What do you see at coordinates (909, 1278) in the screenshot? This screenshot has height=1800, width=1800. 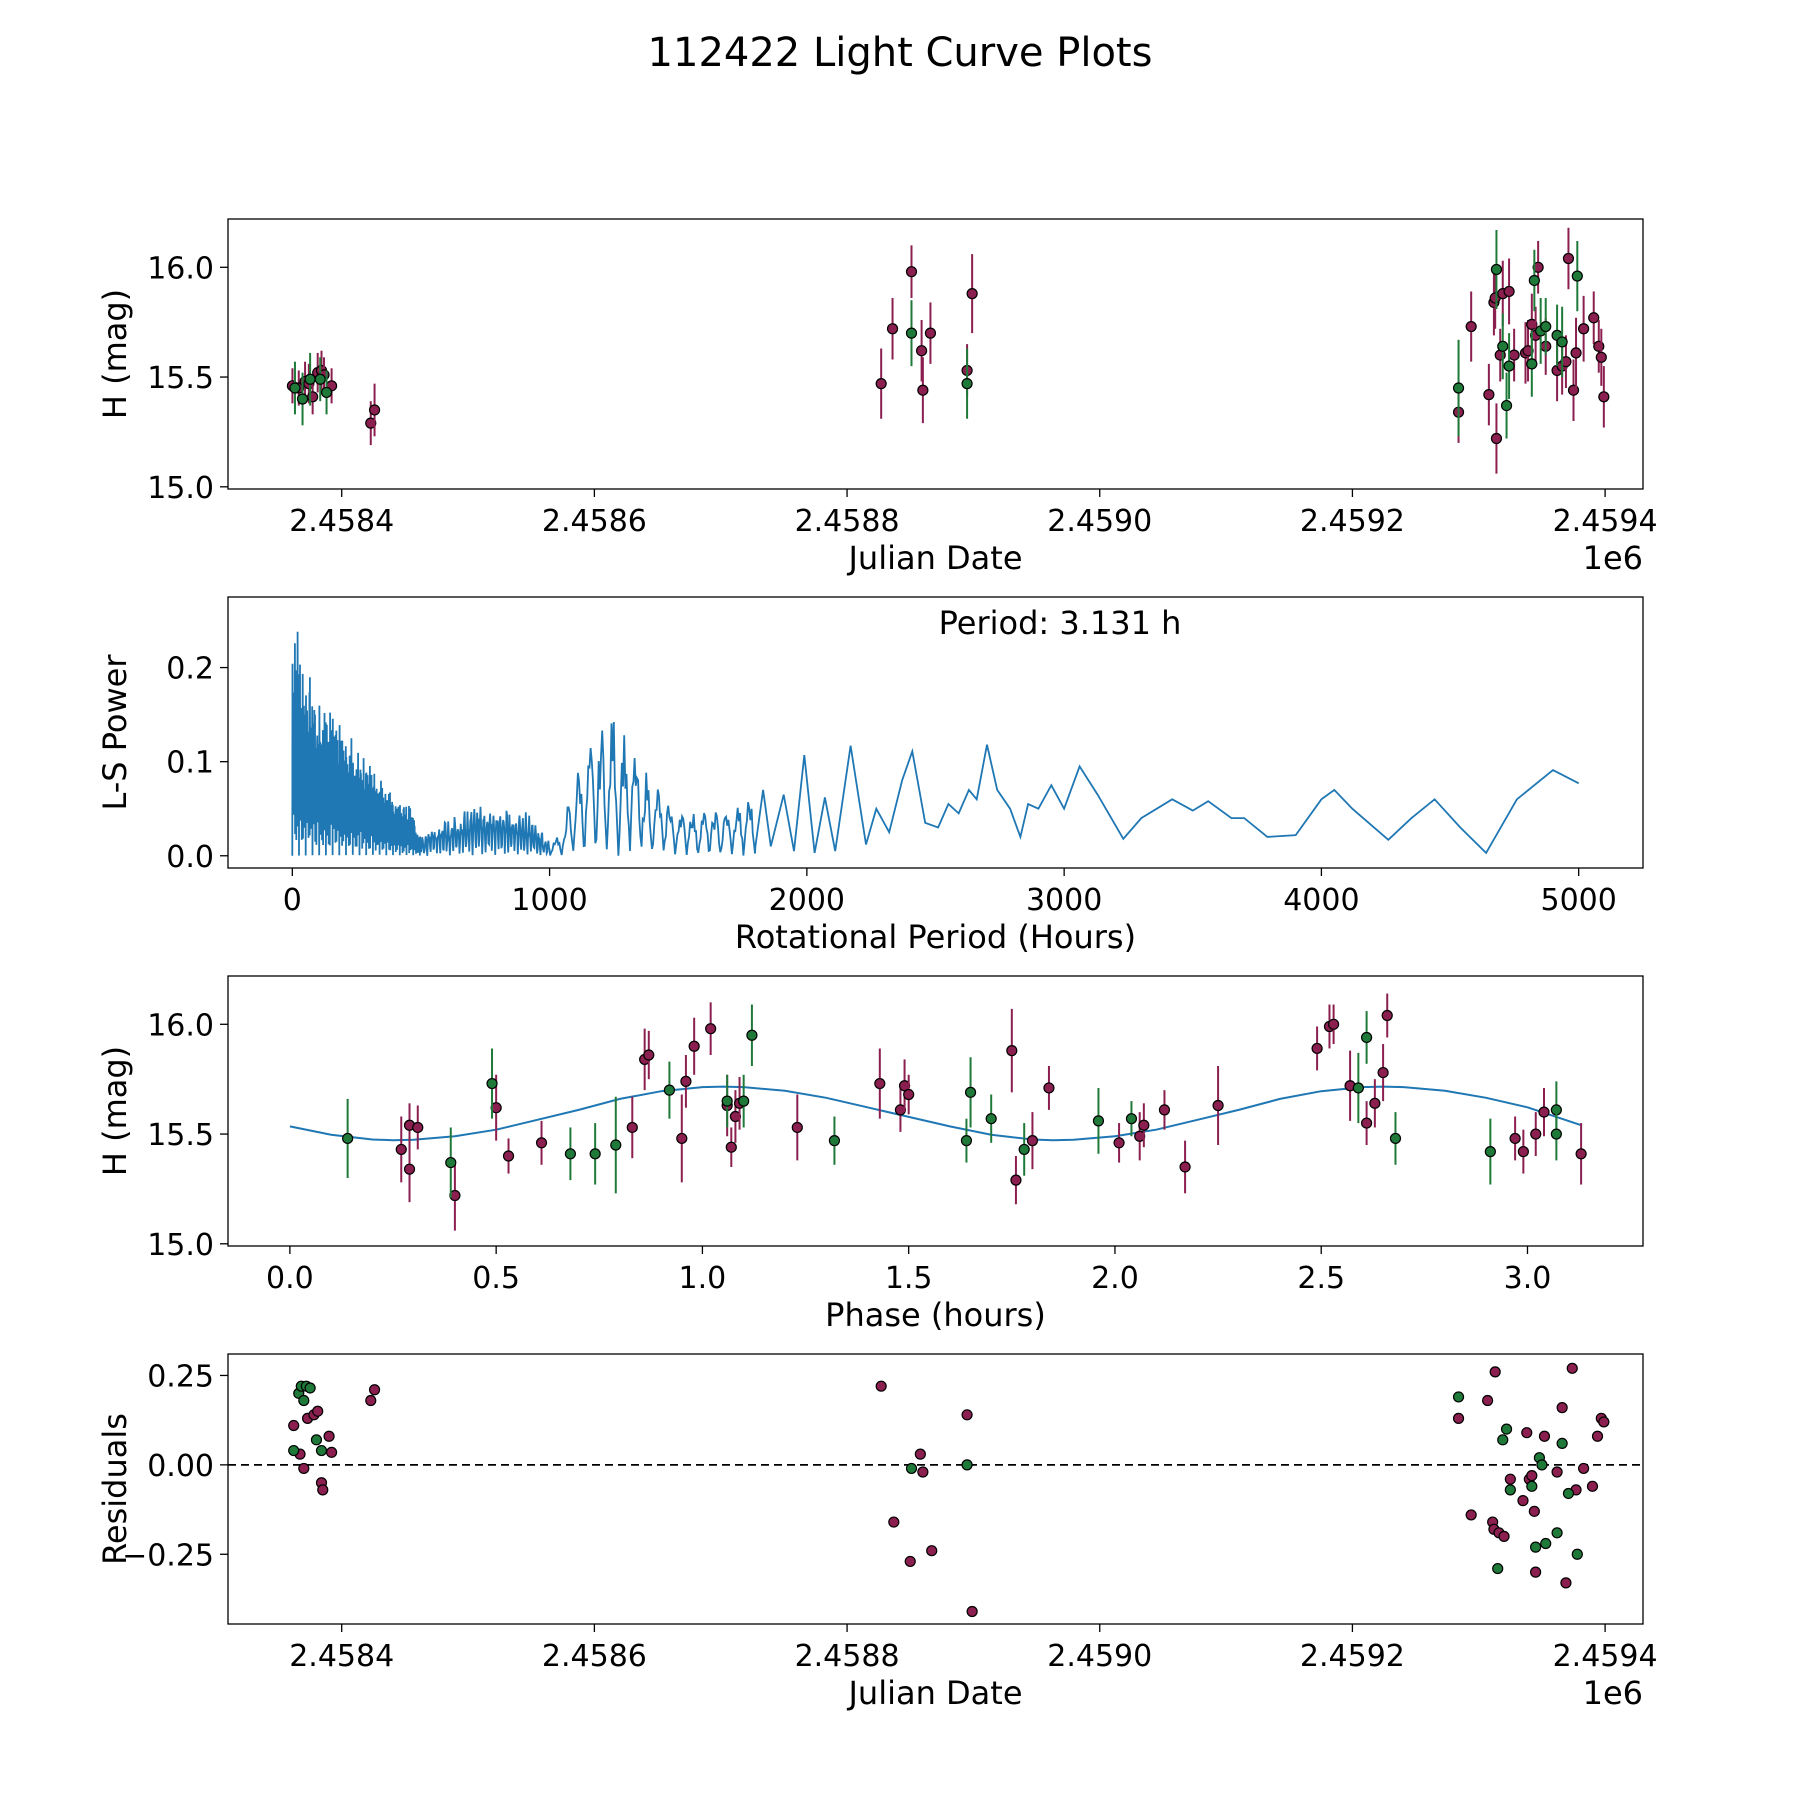 I see `x-tick-label: 1.5` at bounding box center [909, 1278].